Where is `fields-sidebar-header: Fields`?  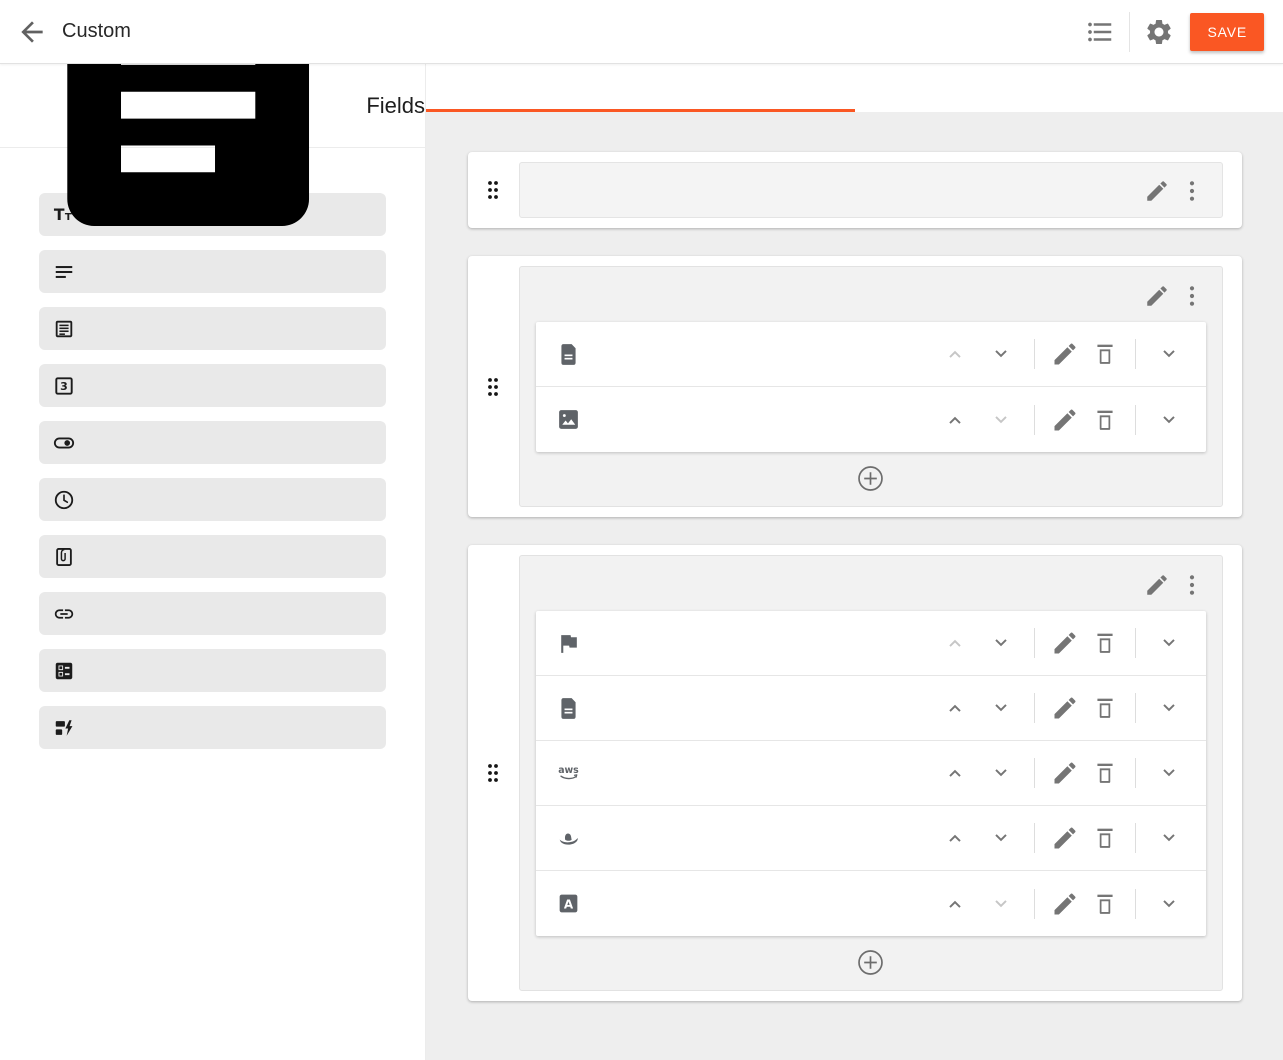
fields-sidebar-header: Fields is located at coordinates (212, 113).